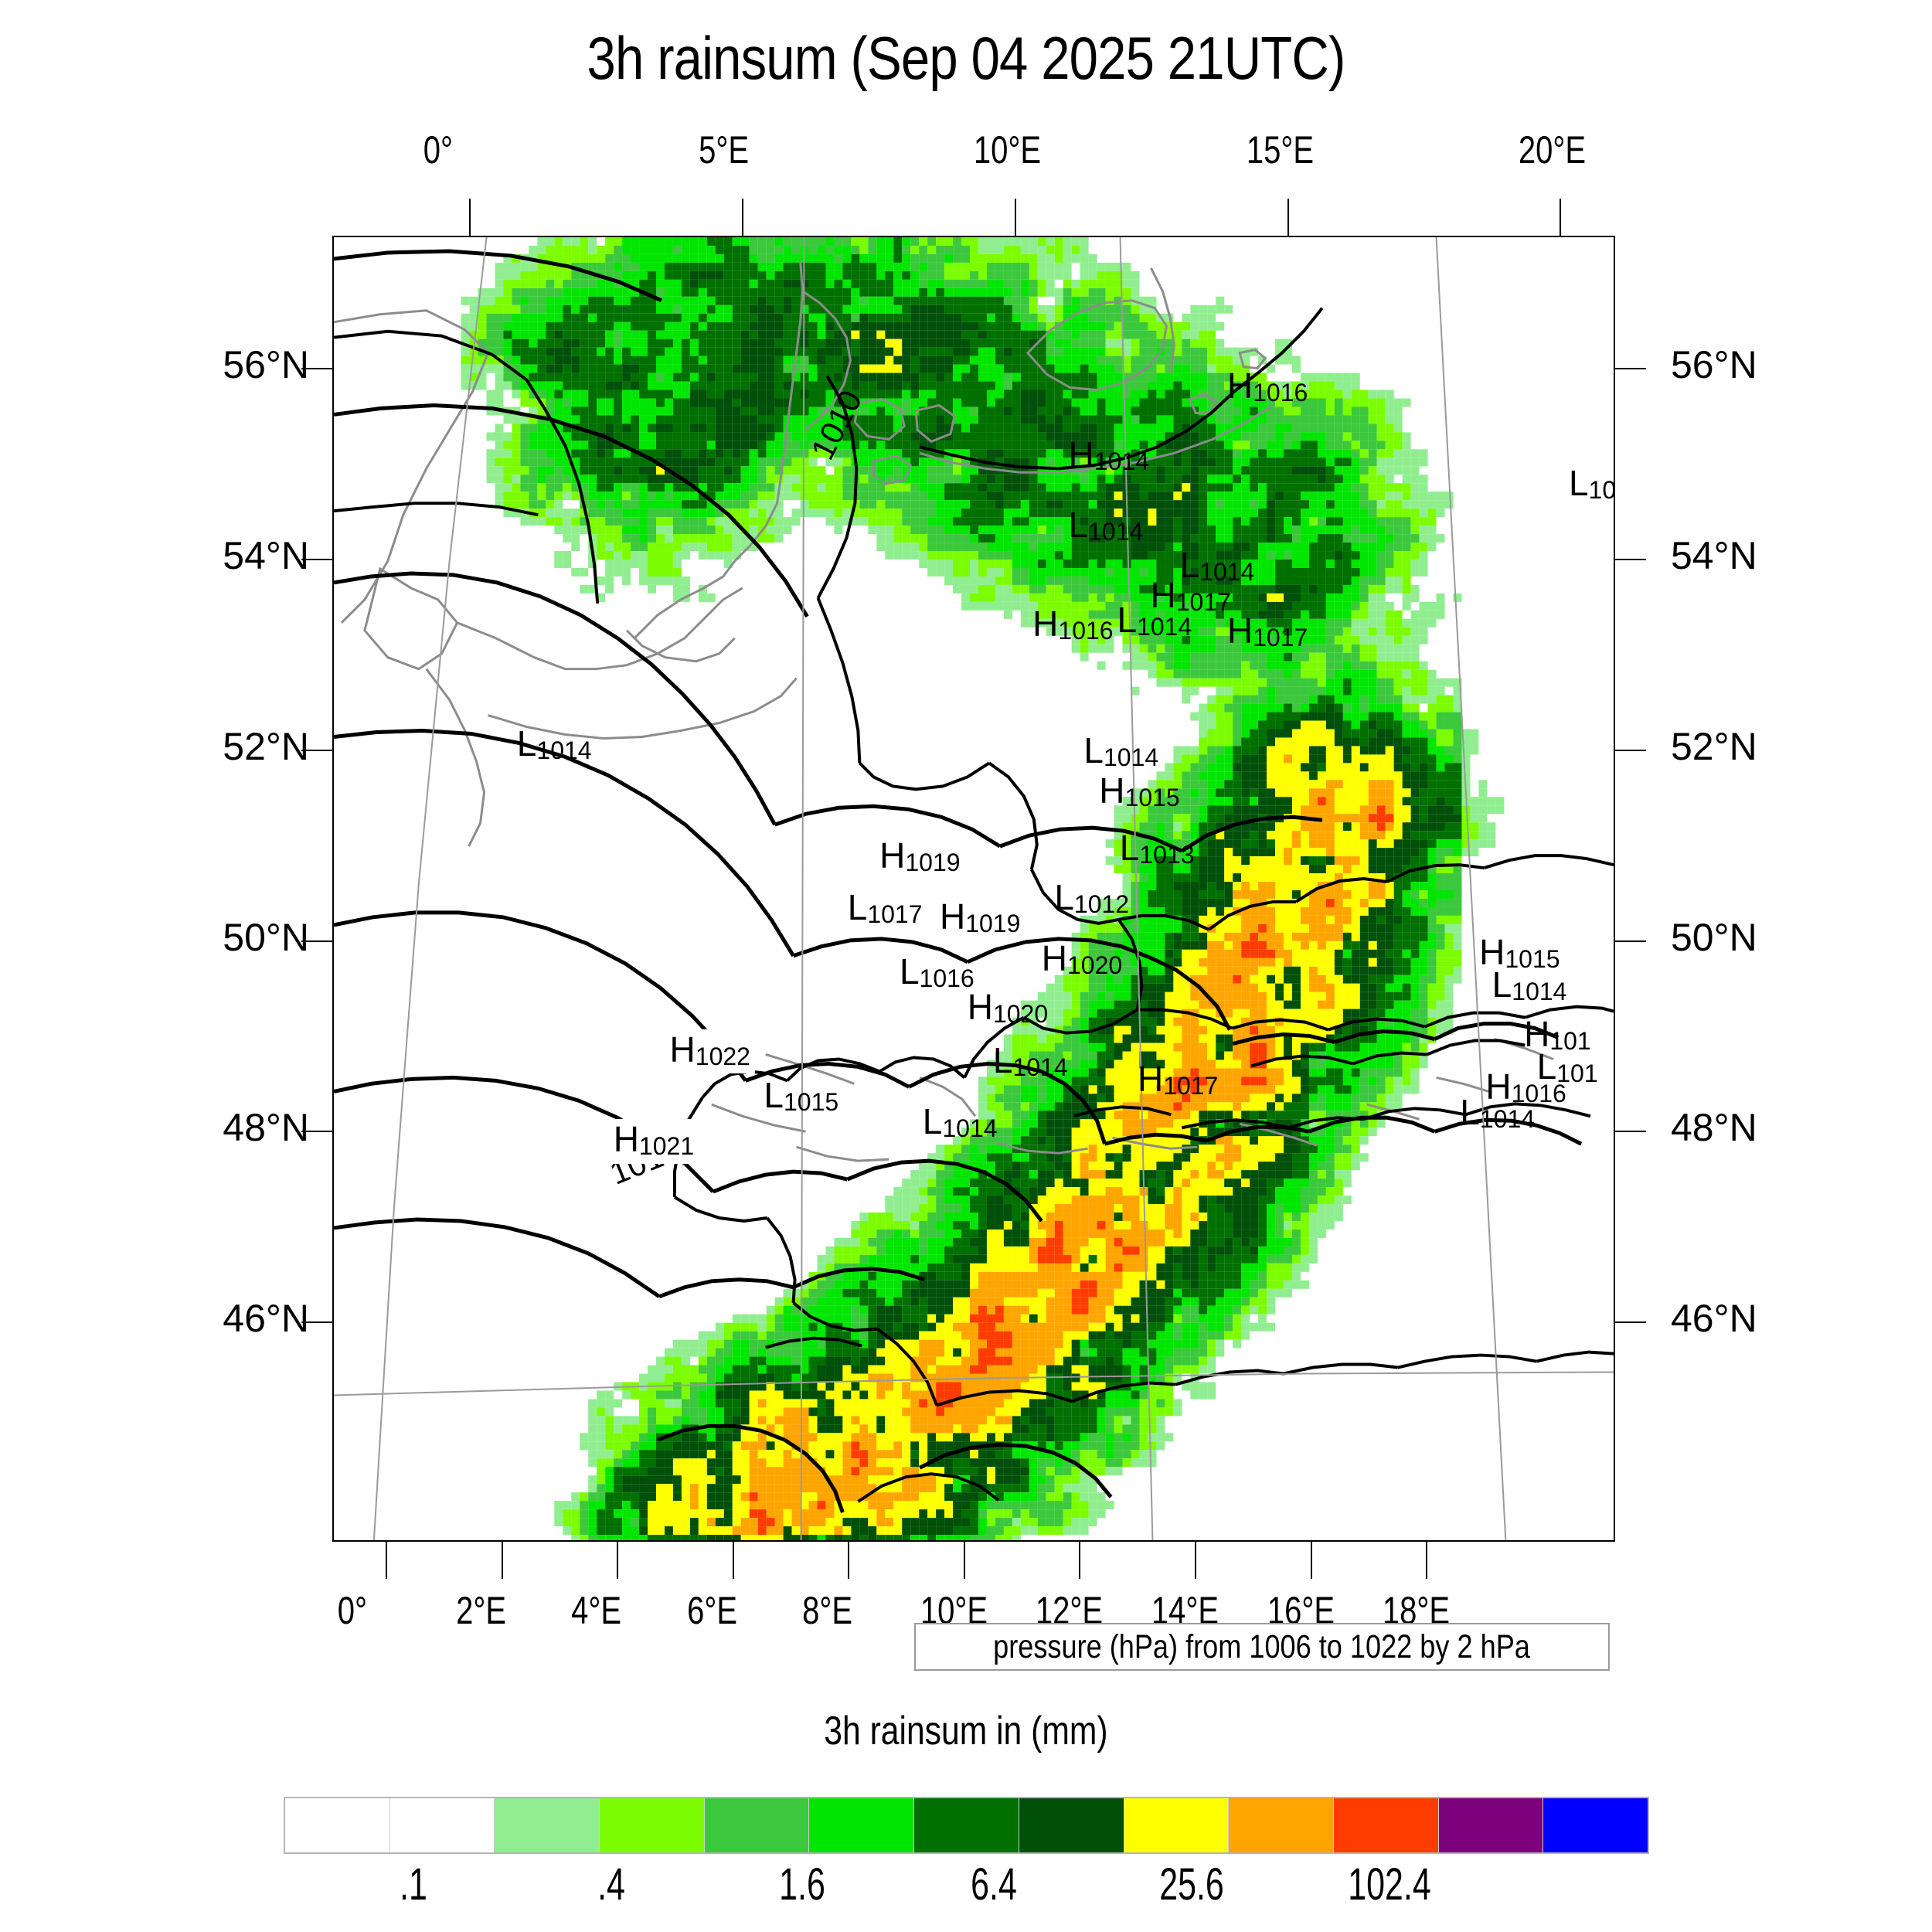 The width and height of the screenshot is (1932, 1932). I want to click on colorbar-tick-label: 25.6, so click(1191, 1884).